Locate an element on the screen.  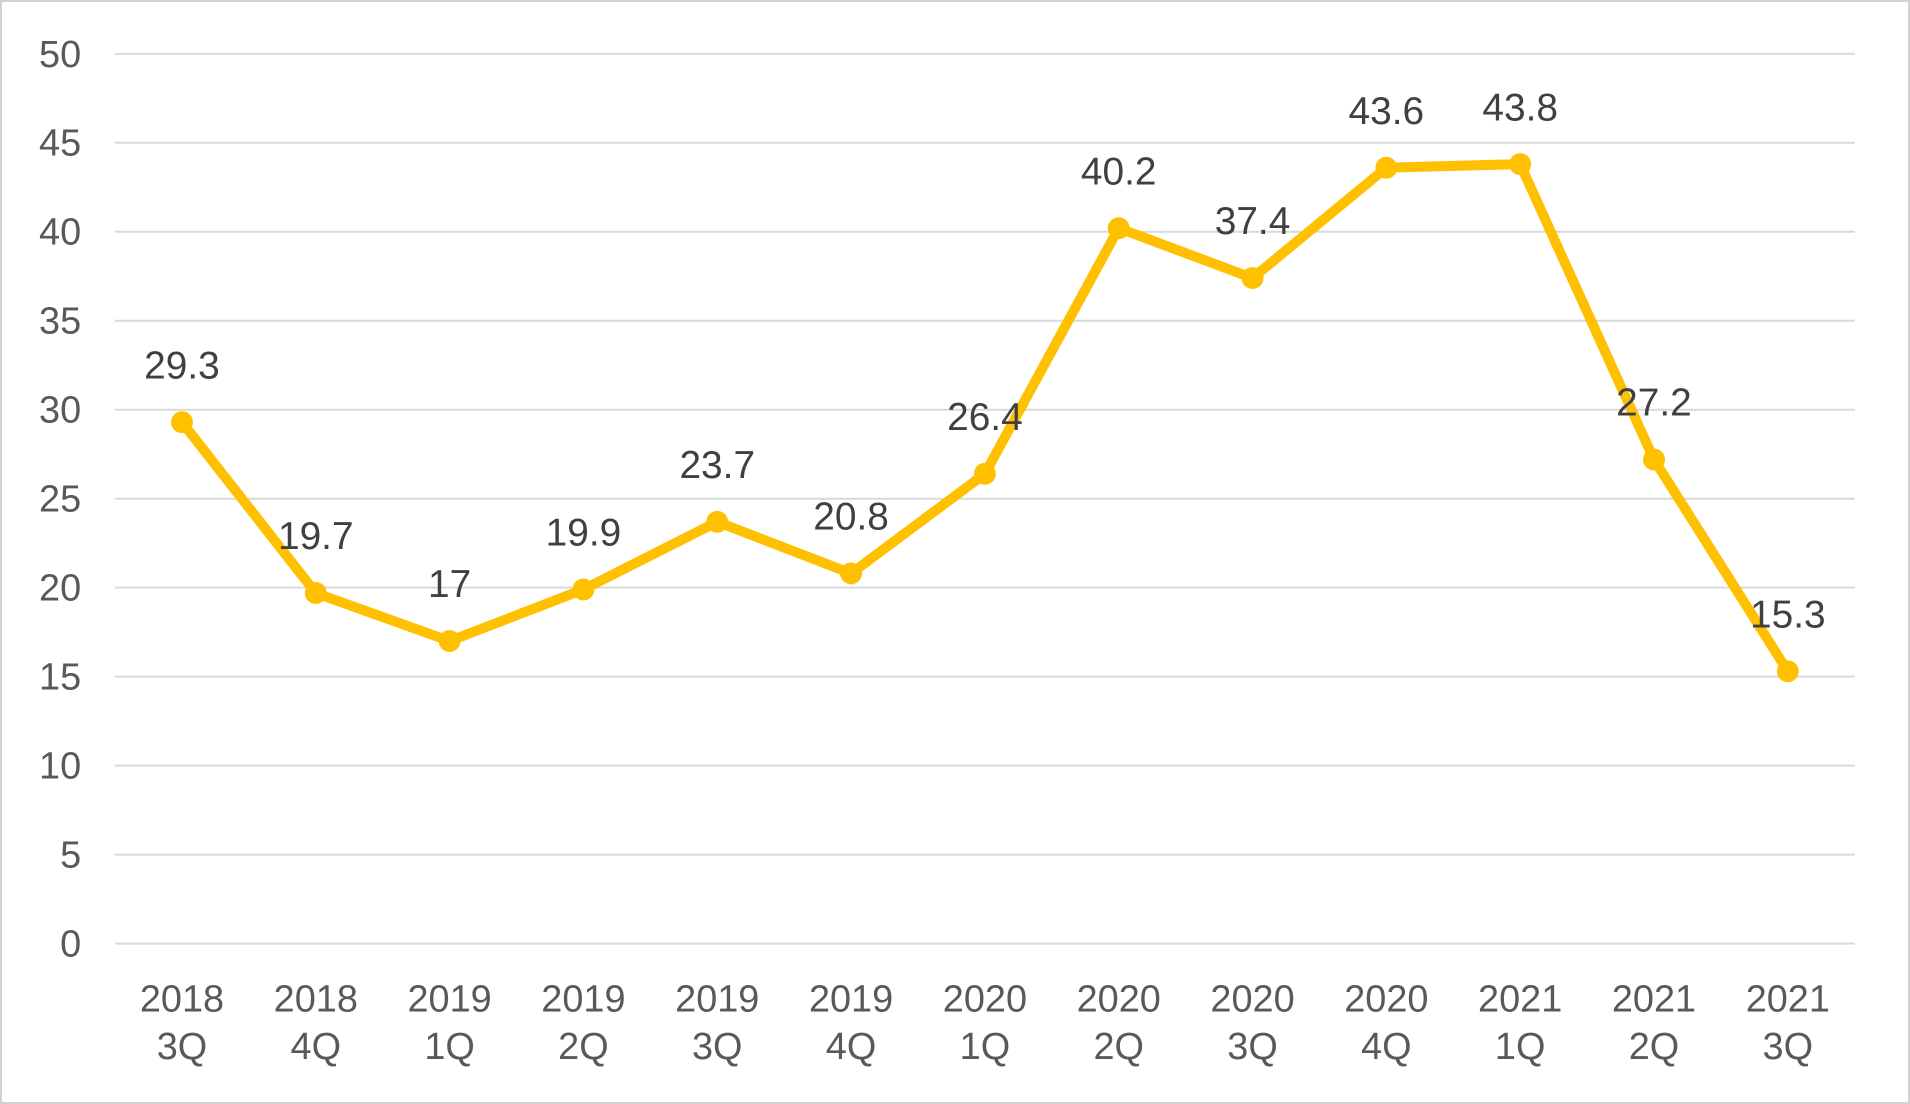
data-point-label: 20.8 is located at coordinates (851, 517).